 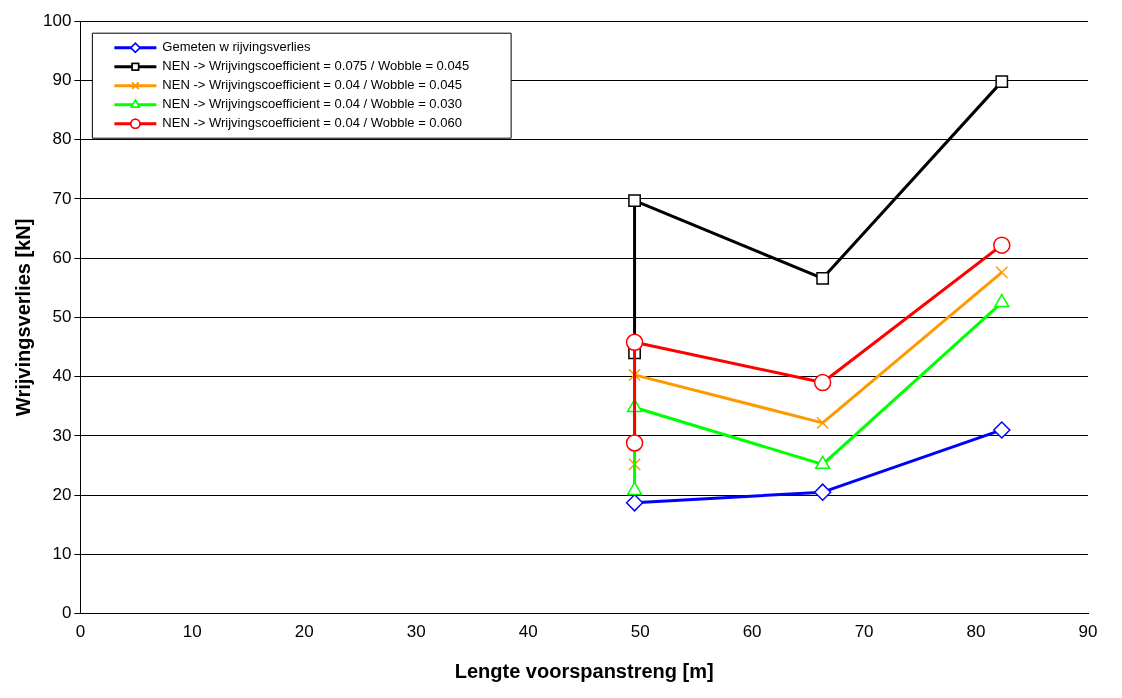 What do you see at coordinates (62, 376) in the screenshot?
I see `y-tick-label: 40` at bounding box center [62, 376].